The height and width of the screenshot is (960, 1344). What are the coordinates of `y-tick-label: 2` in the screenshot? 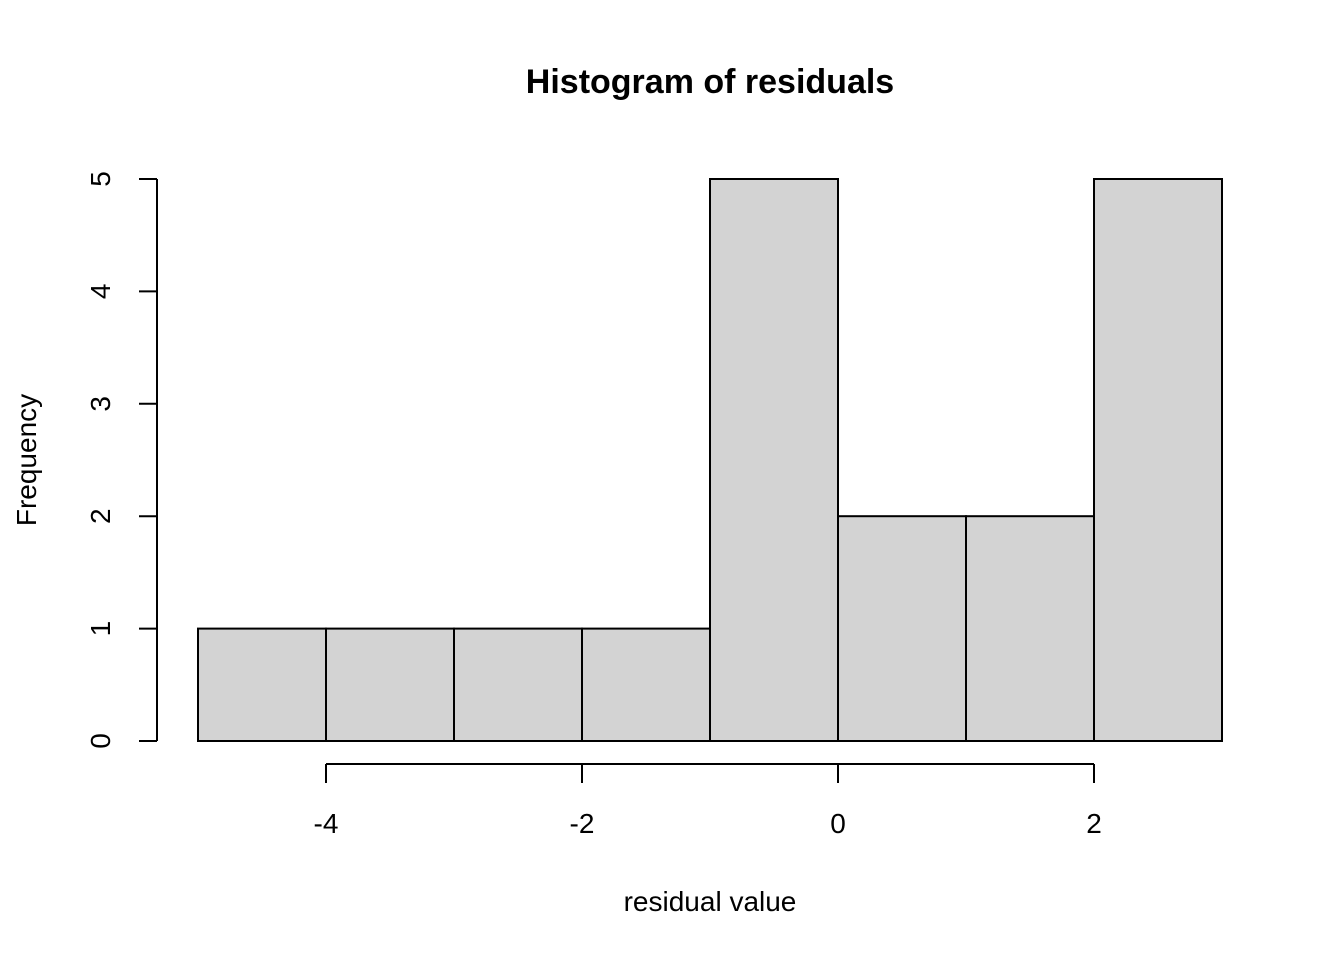 It's located at (100, 516).